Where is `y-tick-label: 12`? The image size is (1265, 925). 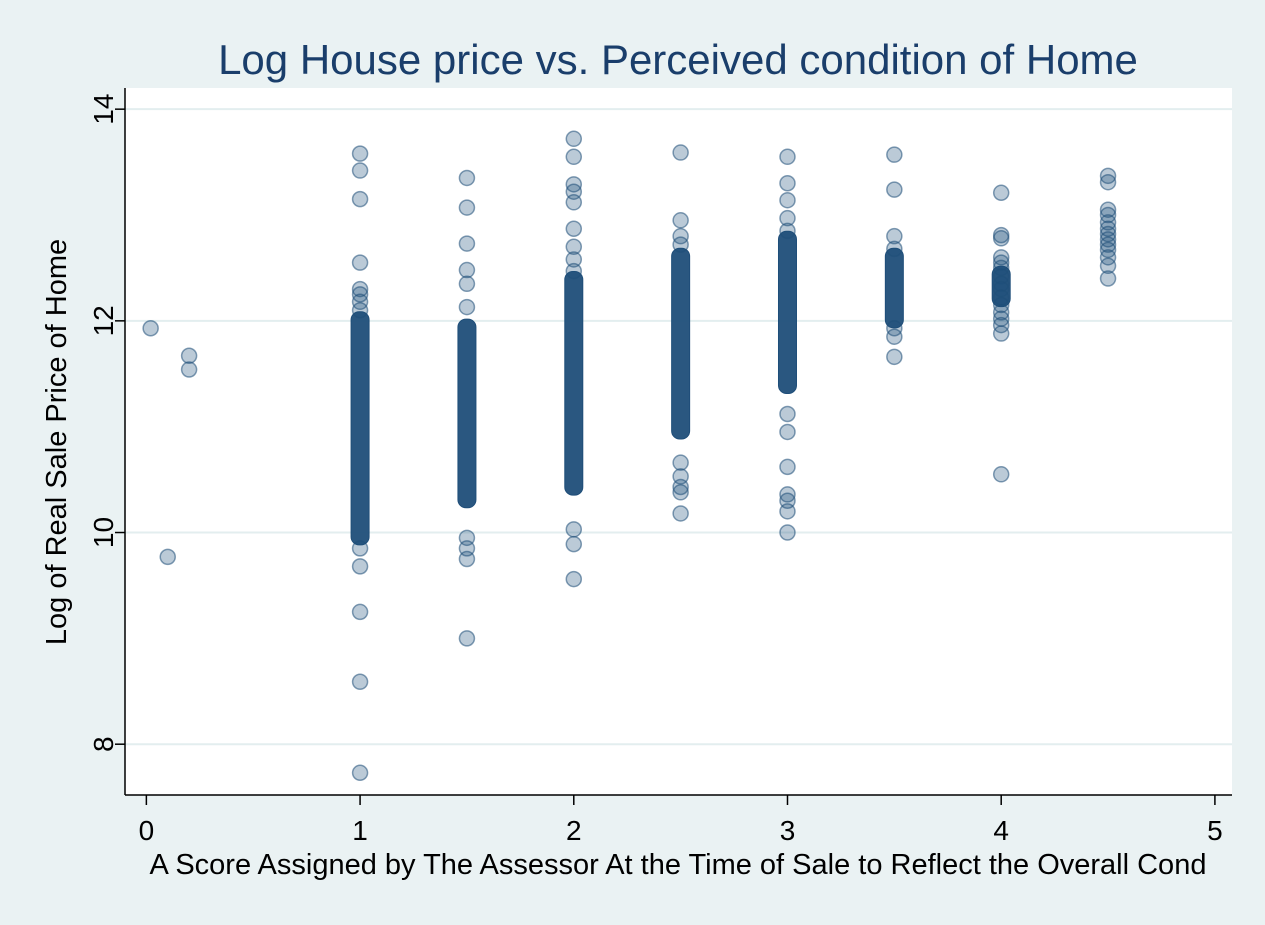
y-tick-label: 12 is located at coordinates (103, 320).